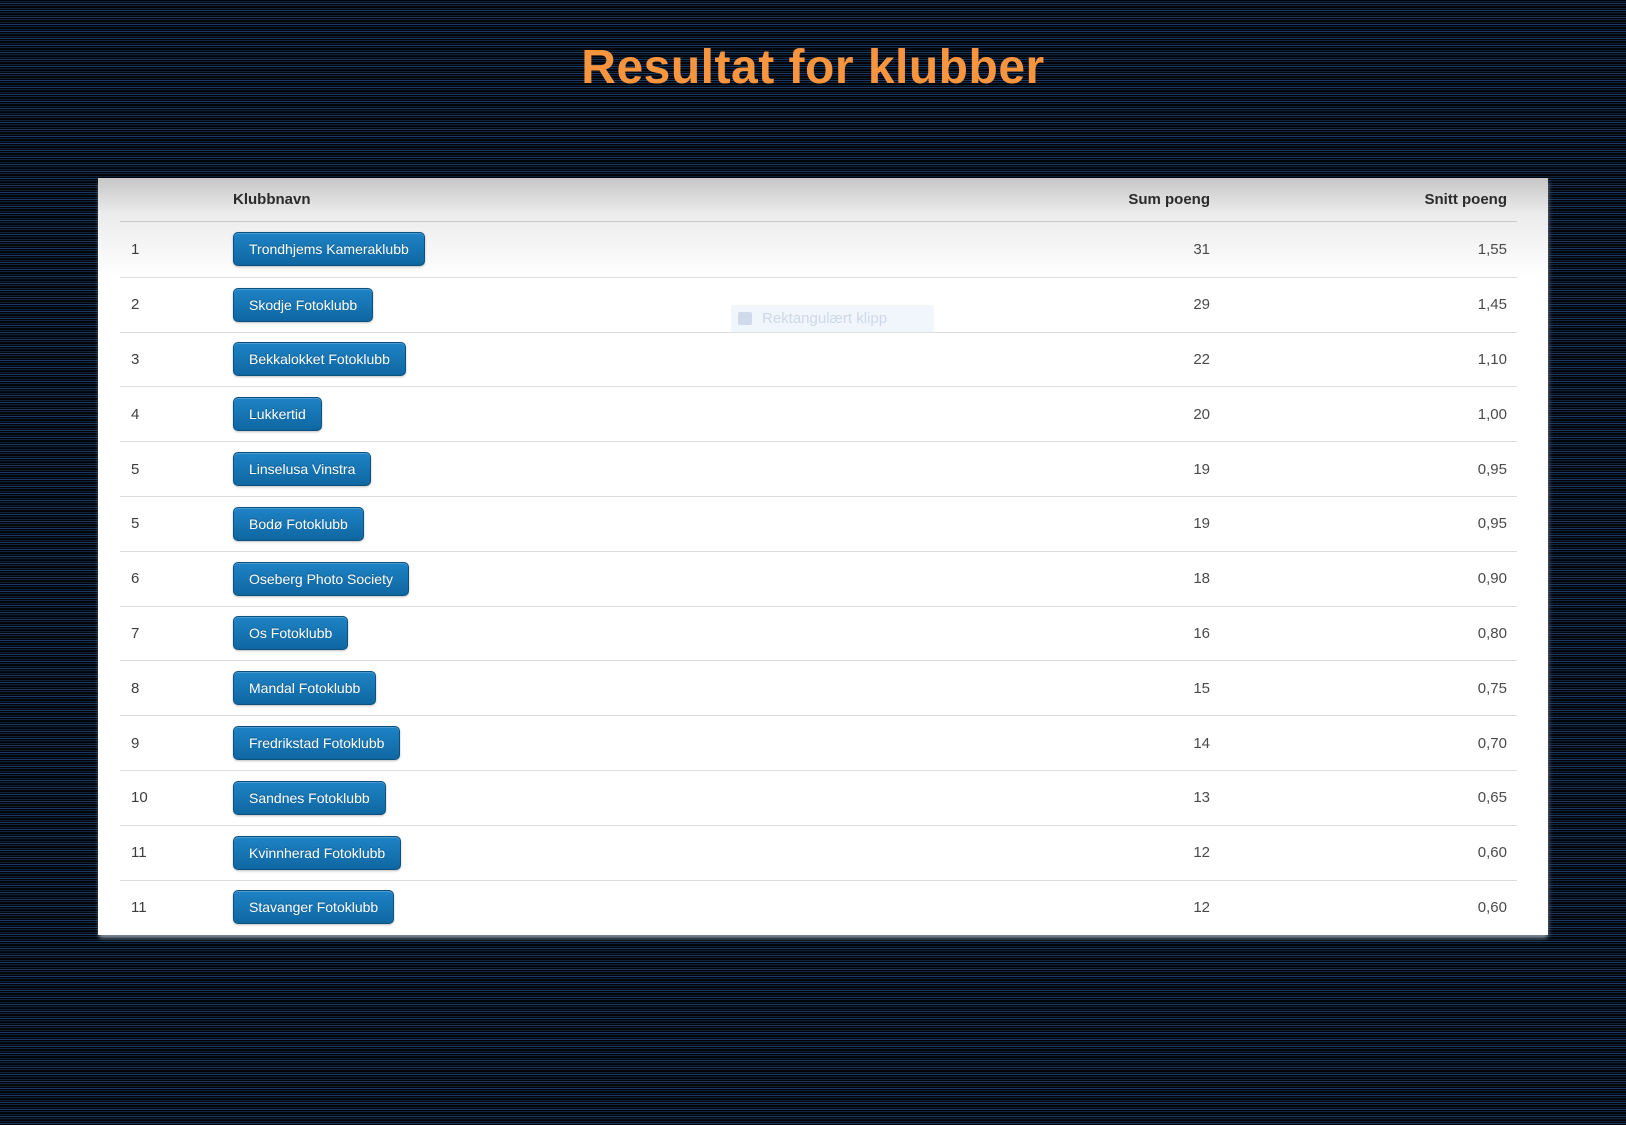  I want to click on table-header-row: Klubbnavn Sum poeng Snitt poeng, so click(818, 200).